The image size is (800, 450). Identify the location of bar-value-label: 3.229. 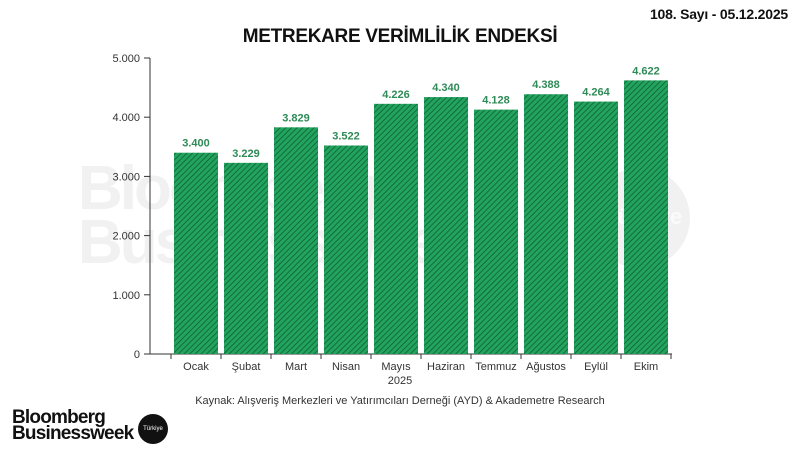
(246, 154).